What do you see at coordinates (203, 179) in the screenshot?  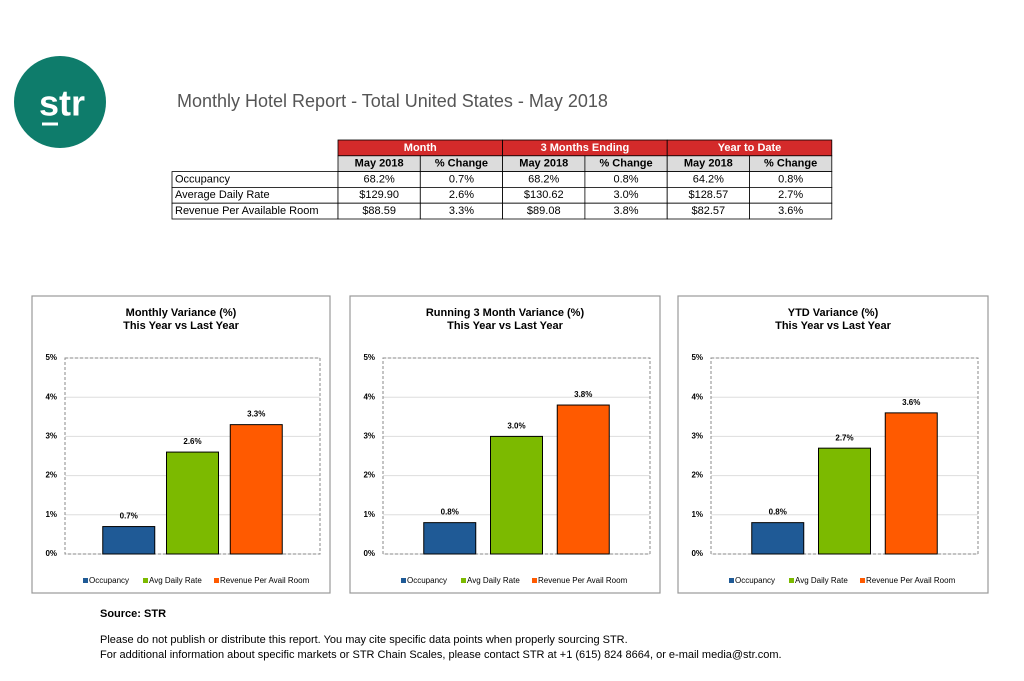 I see `cell-text: Occupancy` at bounding box center [203, 179].